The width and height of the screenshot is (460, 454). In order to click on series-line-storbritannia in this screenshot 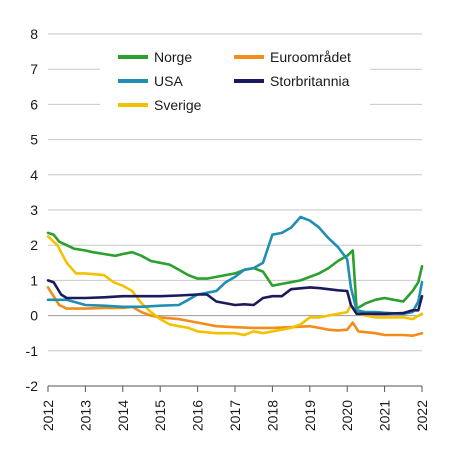, I will do `click(235, 297)`.